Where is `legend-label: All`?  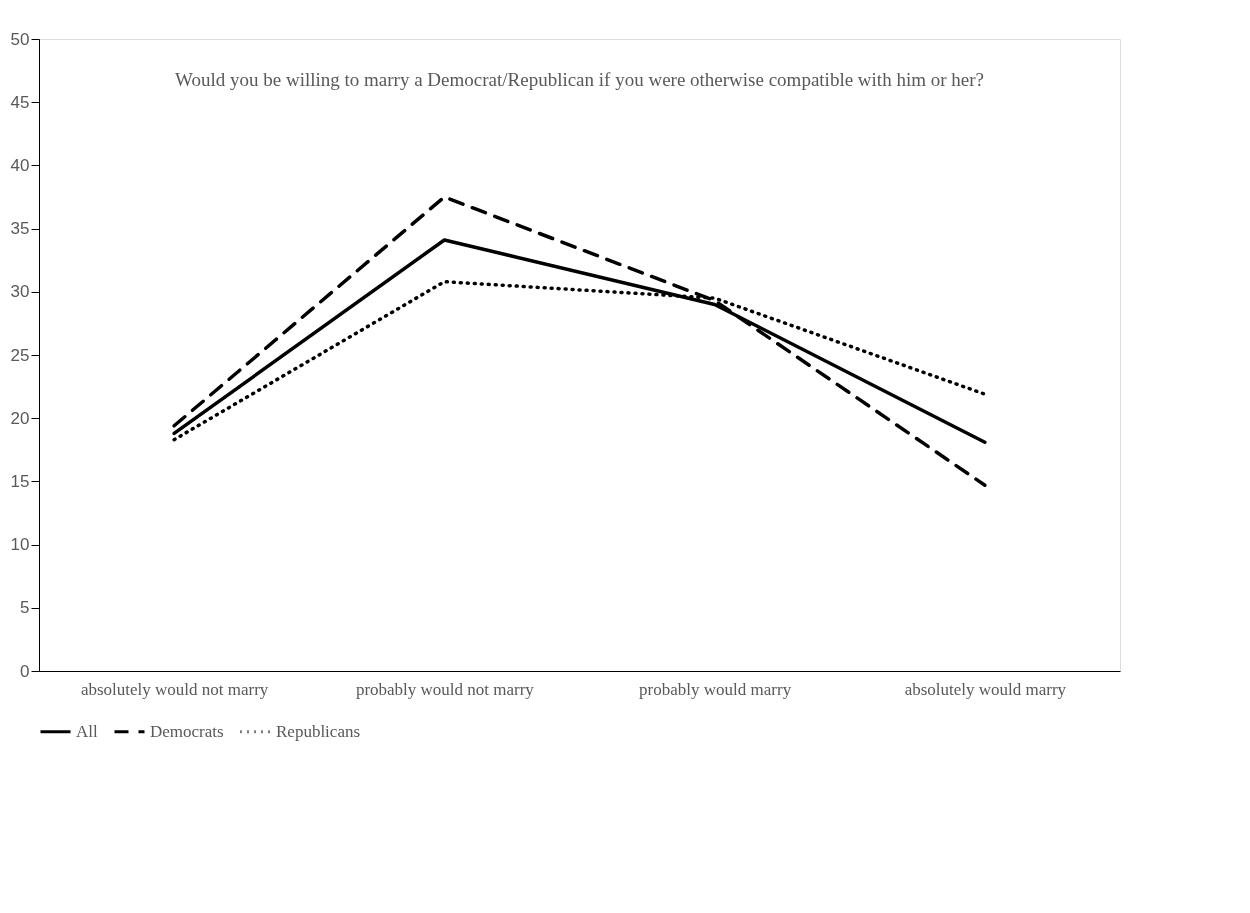
legend-label: All is located at coordinates (87, 731).